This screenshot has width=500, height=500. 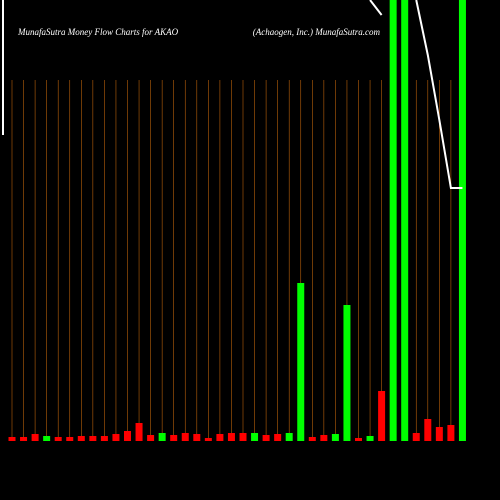 What do you see at coordinates (416, 94) in the screenshot?
I see `money-flow-line` at bounding box center [416, 94].